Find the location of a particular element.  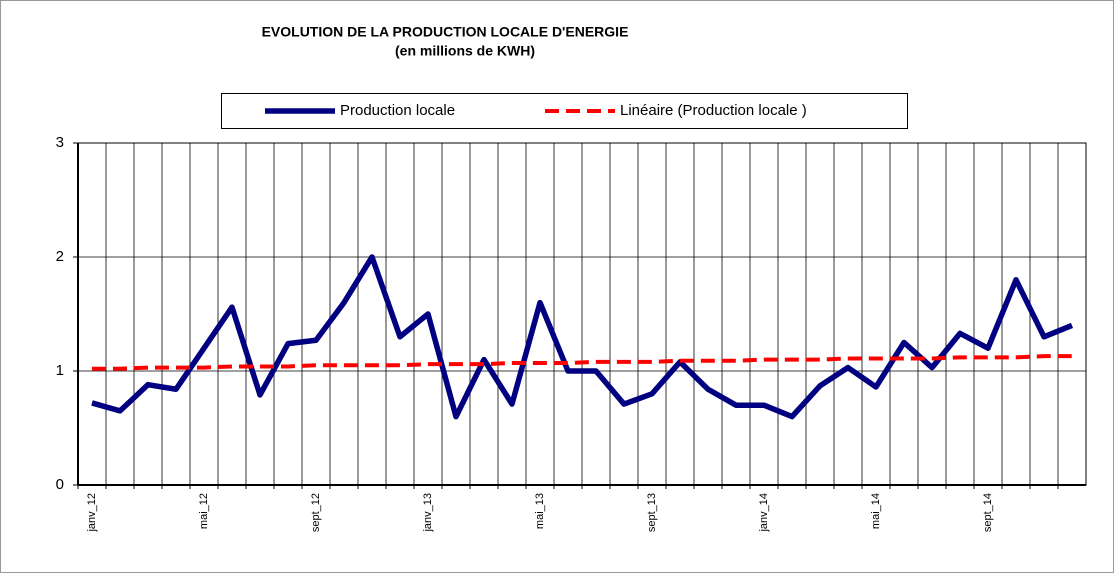

x-tick-label: janv_13 is located at coordinates (428, 513).